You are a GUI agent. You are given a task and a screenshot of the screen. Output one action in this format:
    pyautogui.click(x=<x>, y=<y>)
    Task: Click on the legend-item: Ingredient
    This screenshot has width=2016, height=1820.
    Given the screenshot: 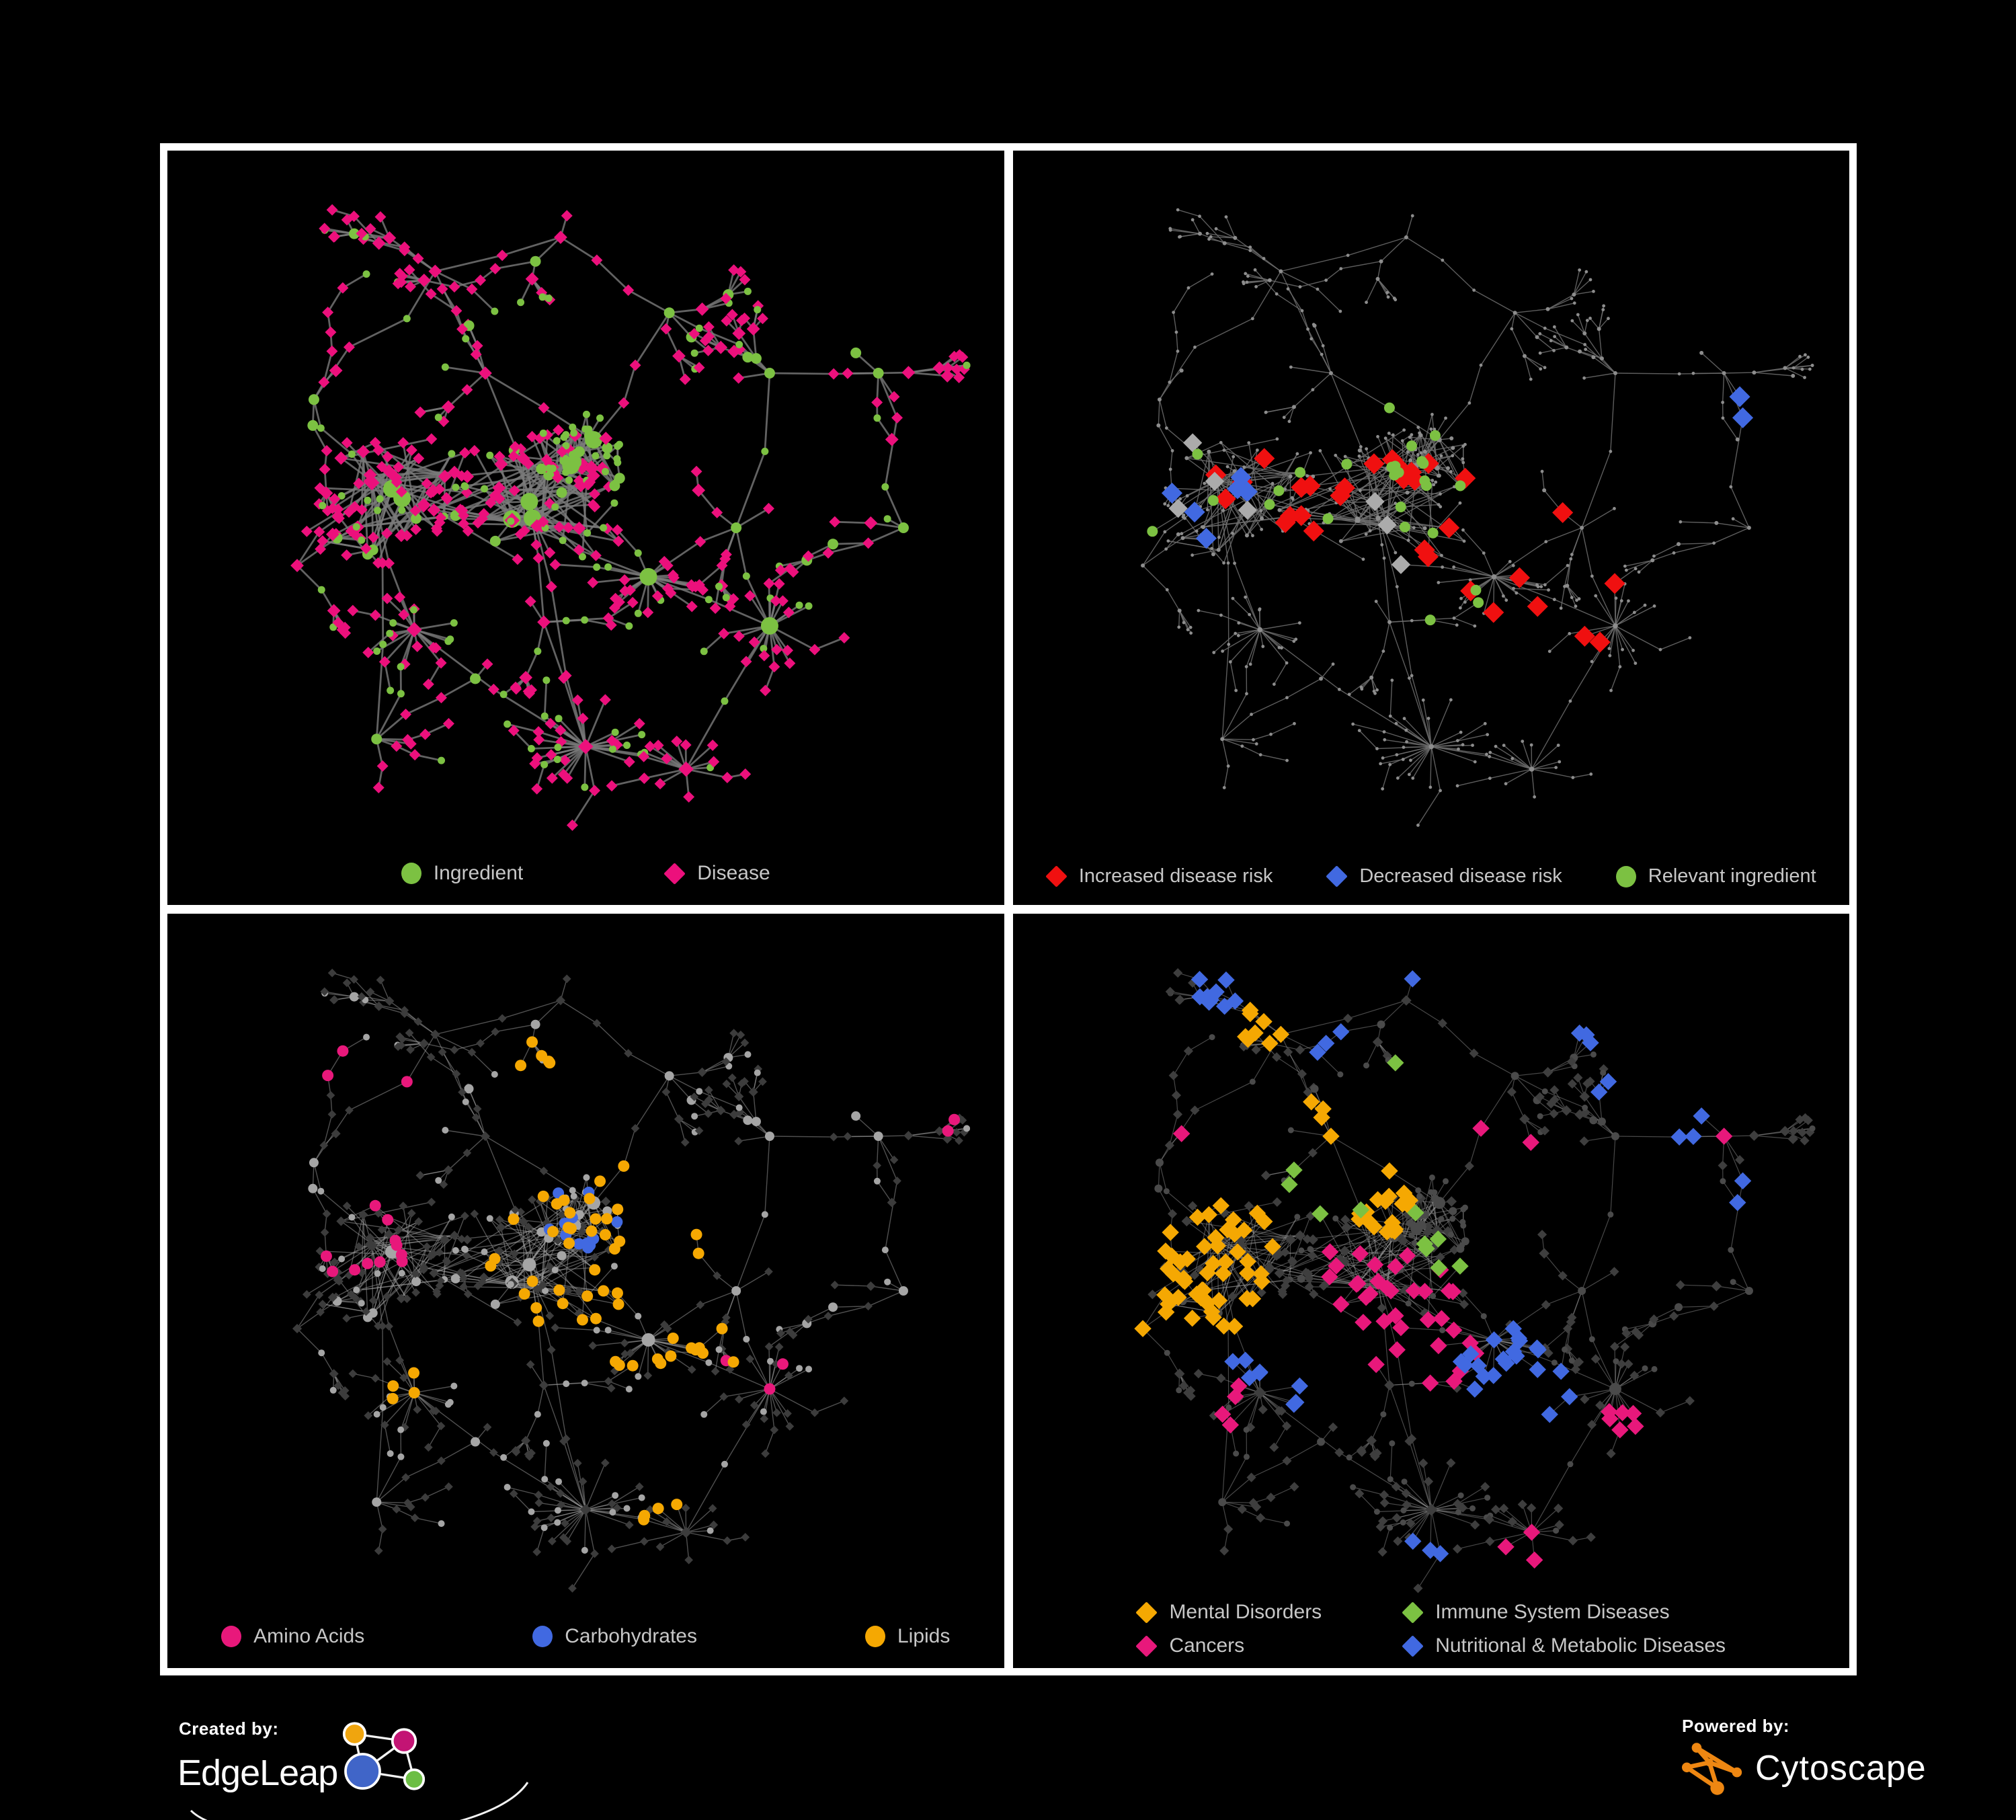 What is the action you would take?
    pyautogui.click(x=462, y=873)
    